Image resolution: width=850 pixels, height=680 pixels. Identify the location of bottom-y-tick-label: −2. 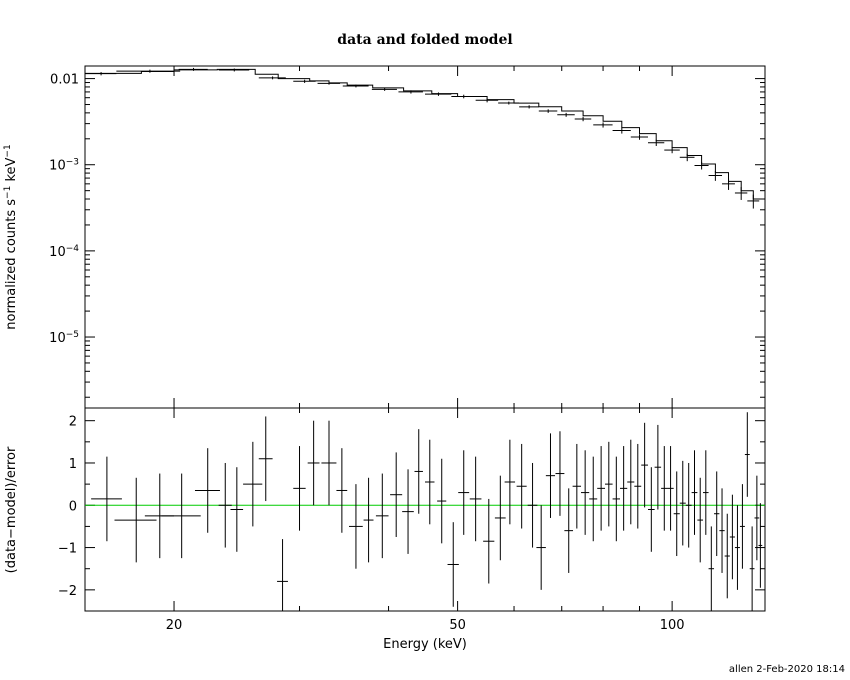
(67, 591).